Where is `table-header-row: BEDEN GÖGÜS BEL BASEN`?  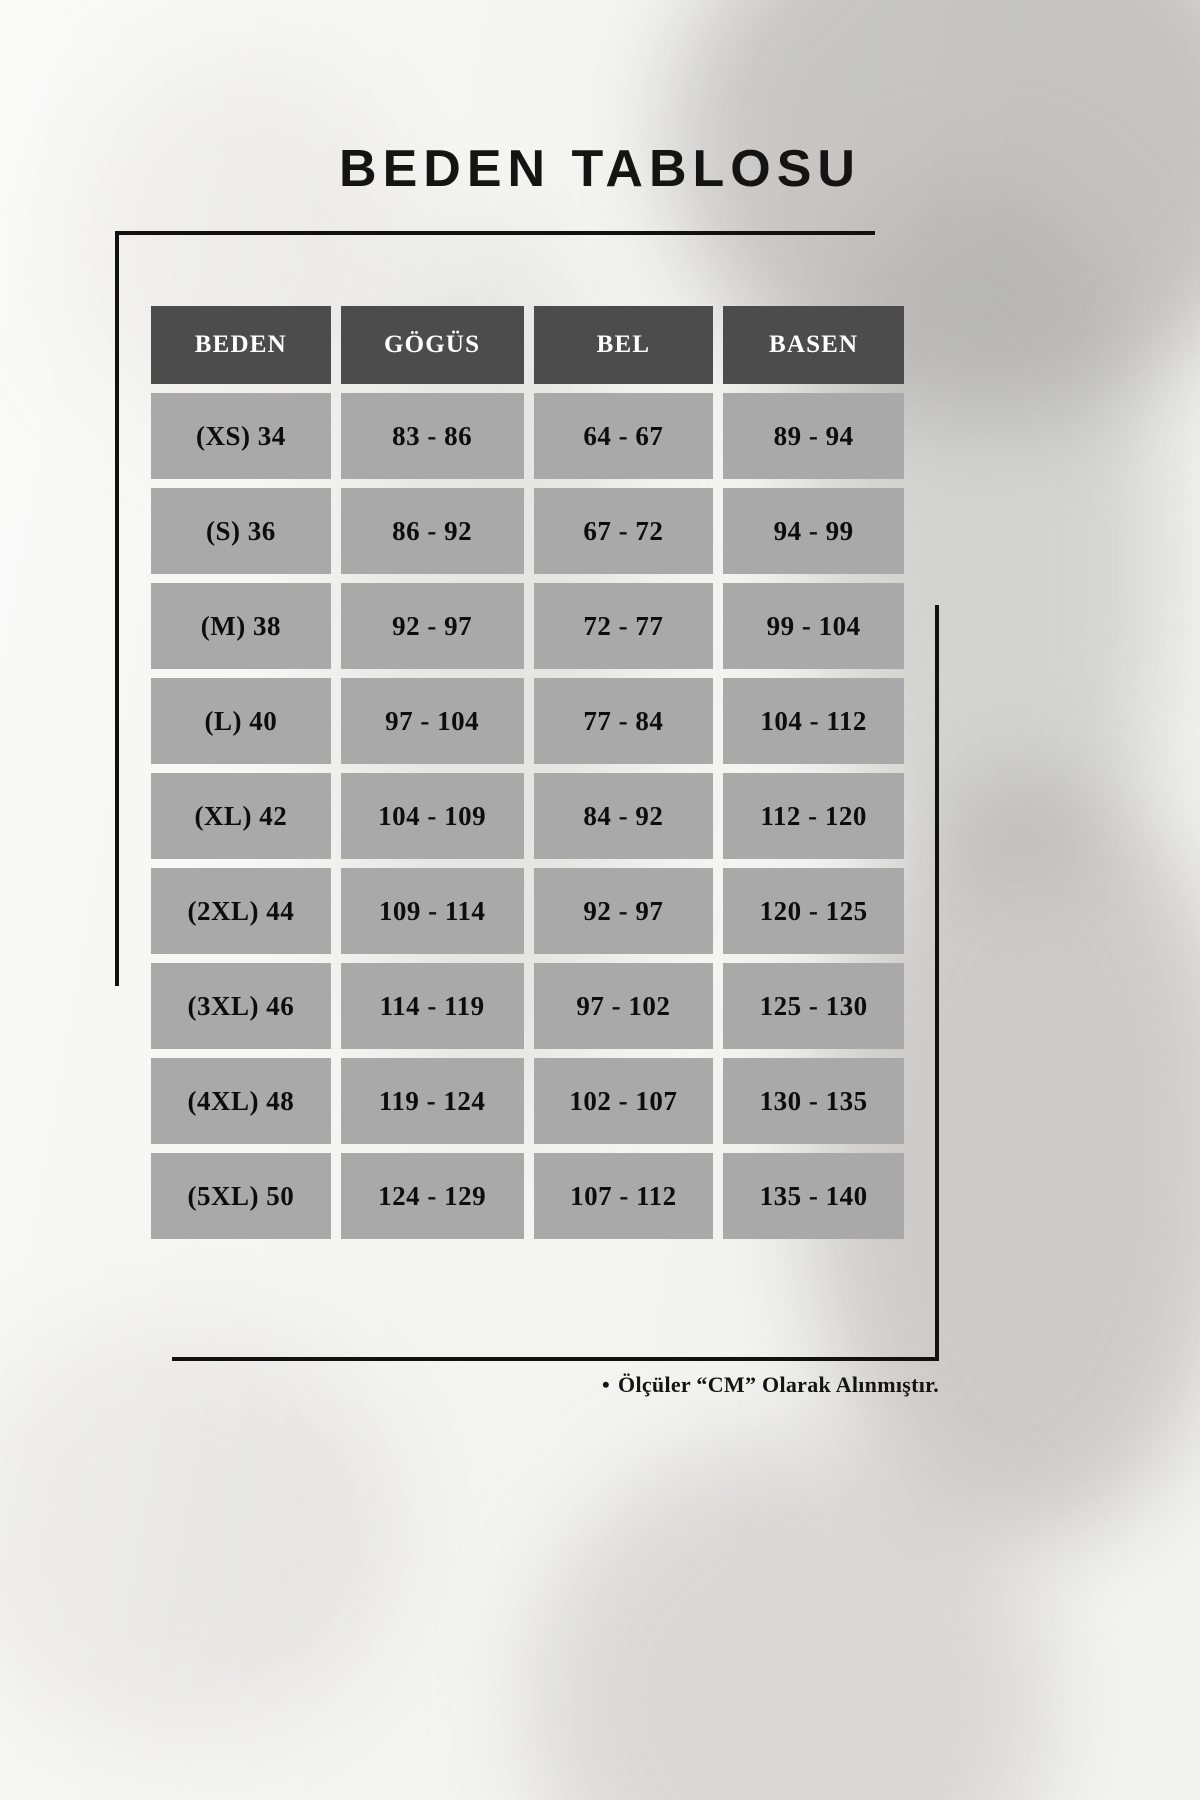
table-header-row: BEDEN GÖGÜS BEL BASEN is located at coordinates (527, 345).